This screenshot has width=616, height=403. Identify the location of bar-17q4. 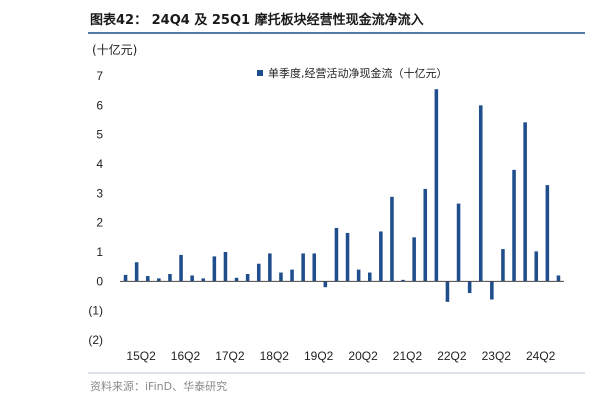
(236, 279).